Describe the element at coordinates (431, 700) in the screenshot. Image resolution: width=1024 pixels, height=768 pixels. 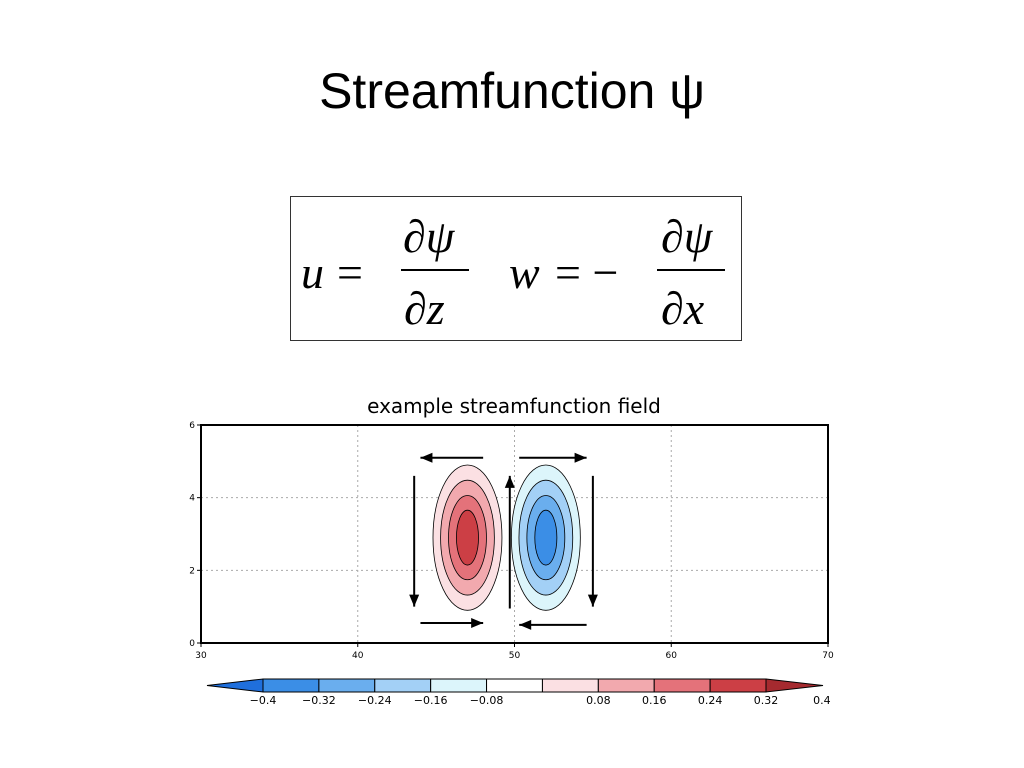
I see `colorbar-label: −0.16` at that location.